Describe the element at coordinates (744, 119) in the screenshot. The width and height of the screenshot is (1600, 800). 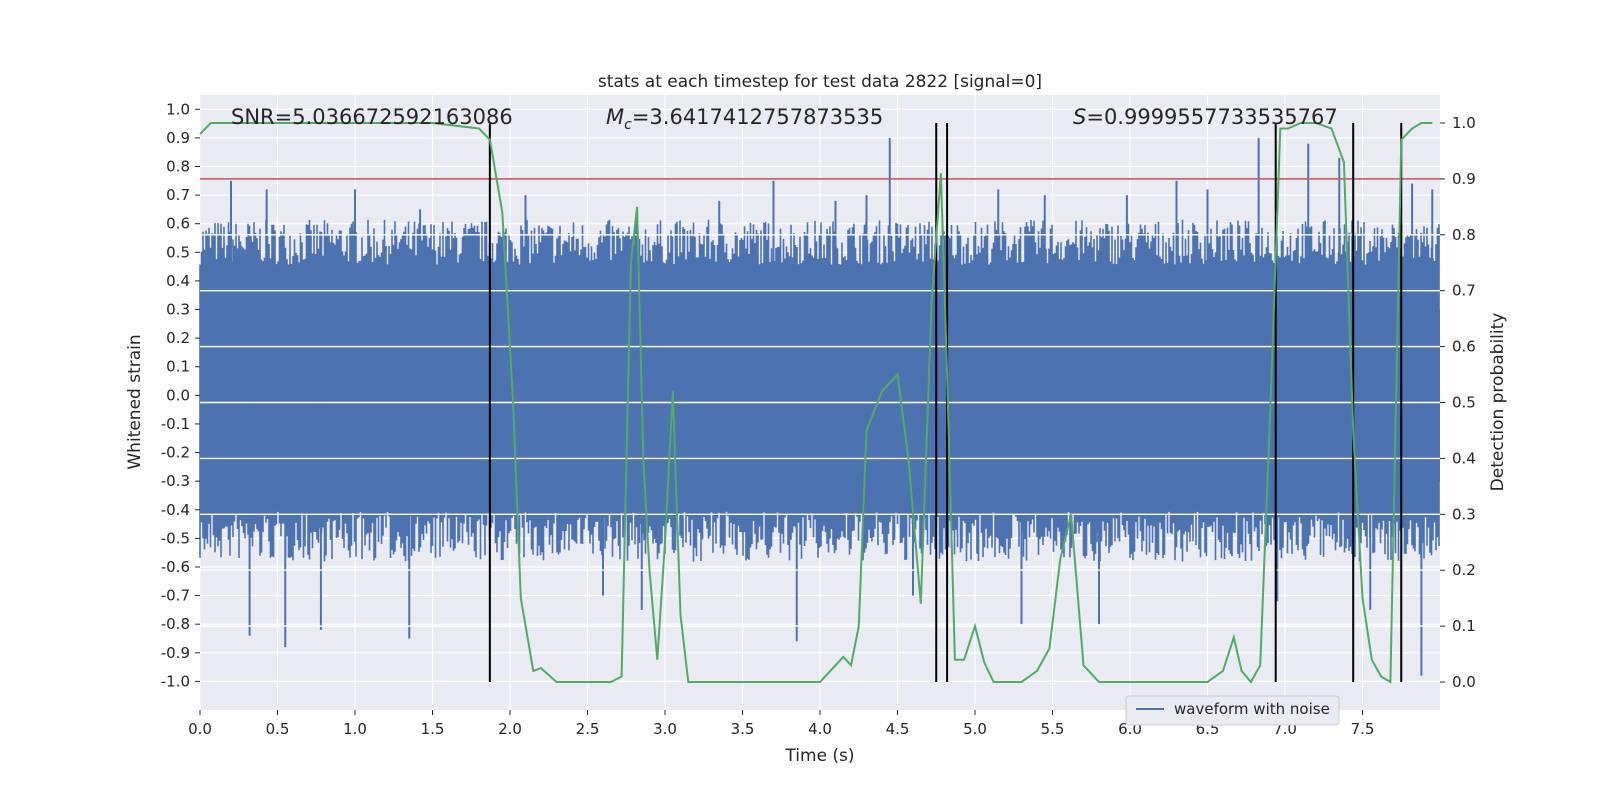
I see `chirp-mass-annotation: Mc=3.6417412757873535` at that location.